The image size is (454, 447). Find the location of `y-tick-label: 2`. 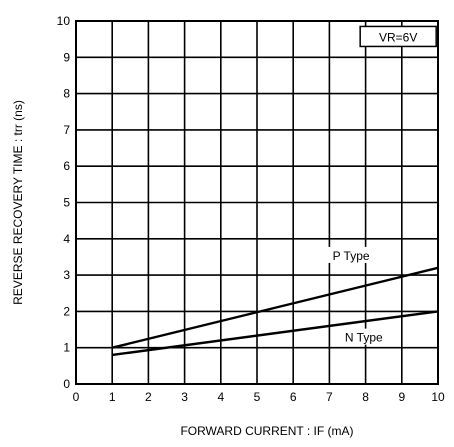

y-tick-label: 2 is located at coordinates (66, 311).